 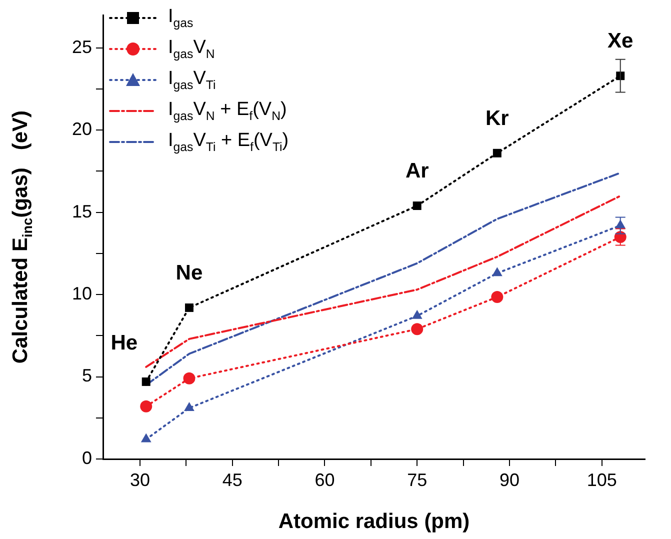 I want to click on text: I$_{gas}$V$_{N}$ + E$_{f}$(V$_{N}$), so click(x=227, y=110).